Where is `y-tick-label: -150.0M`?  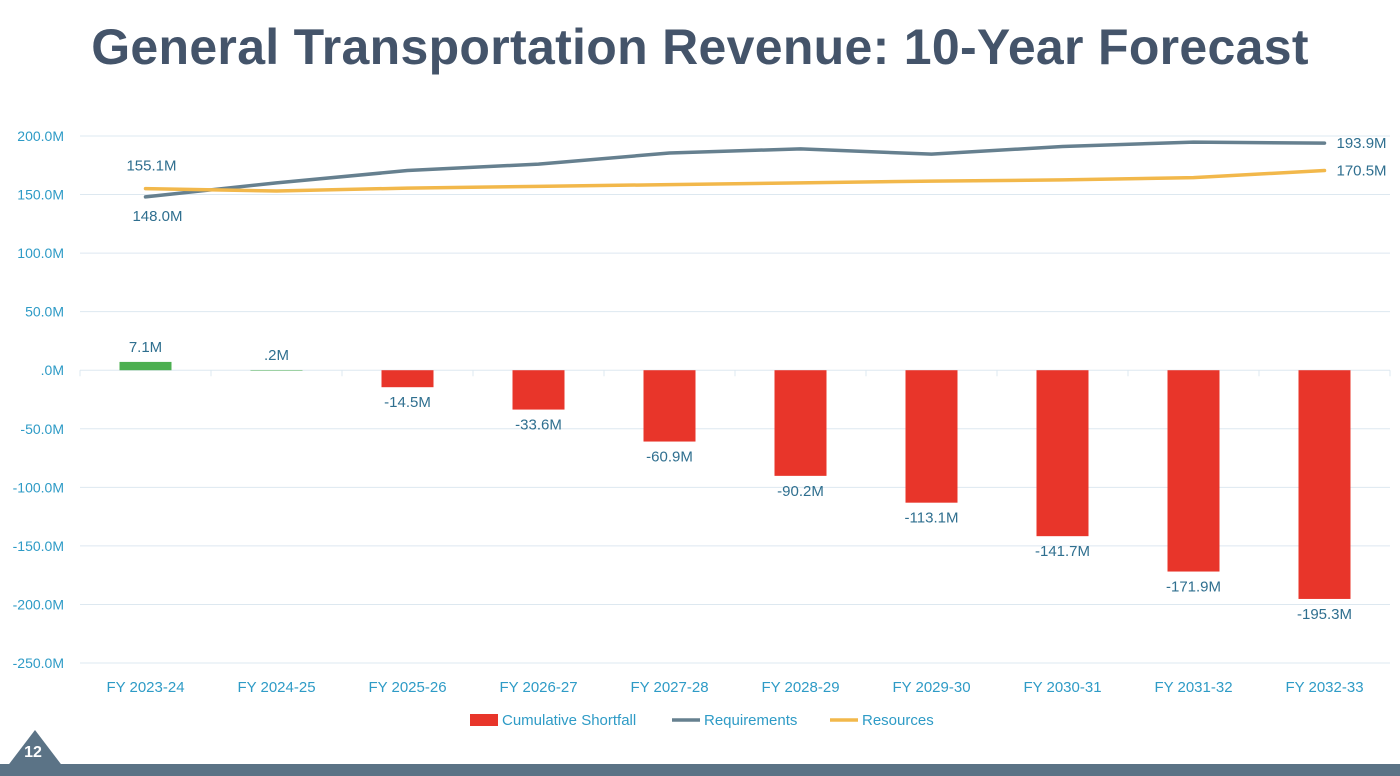 y-tick-label: -150.0M is located at coordinates (38, 546).